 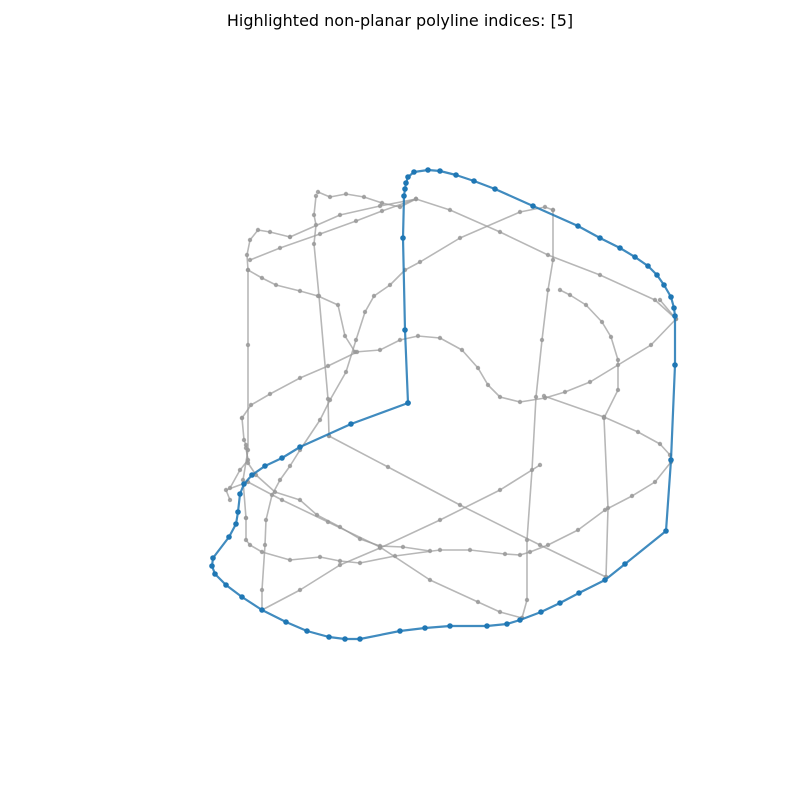 I want to click on gray-polyline-14-line, so click(x=401, y=537).